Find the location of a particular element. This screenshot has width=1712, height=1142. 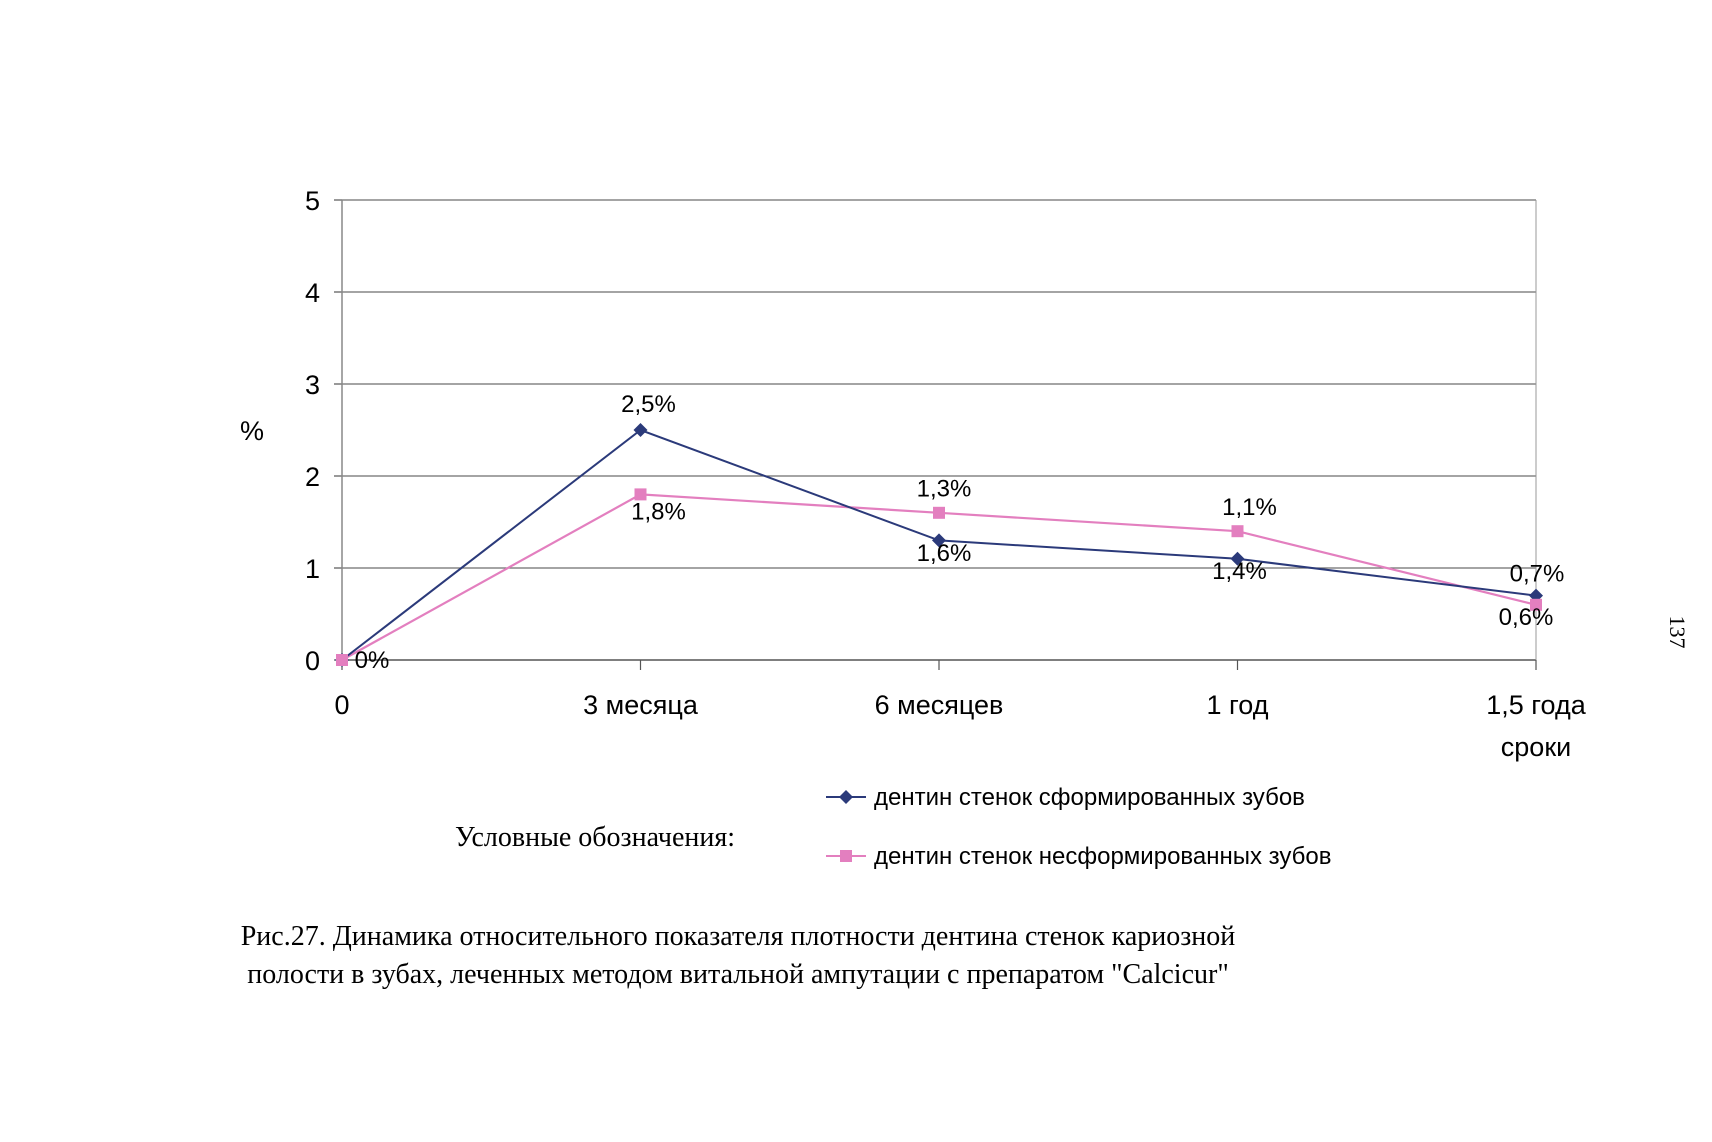

data-label: 1,8% is located at coordinates (658, 511).